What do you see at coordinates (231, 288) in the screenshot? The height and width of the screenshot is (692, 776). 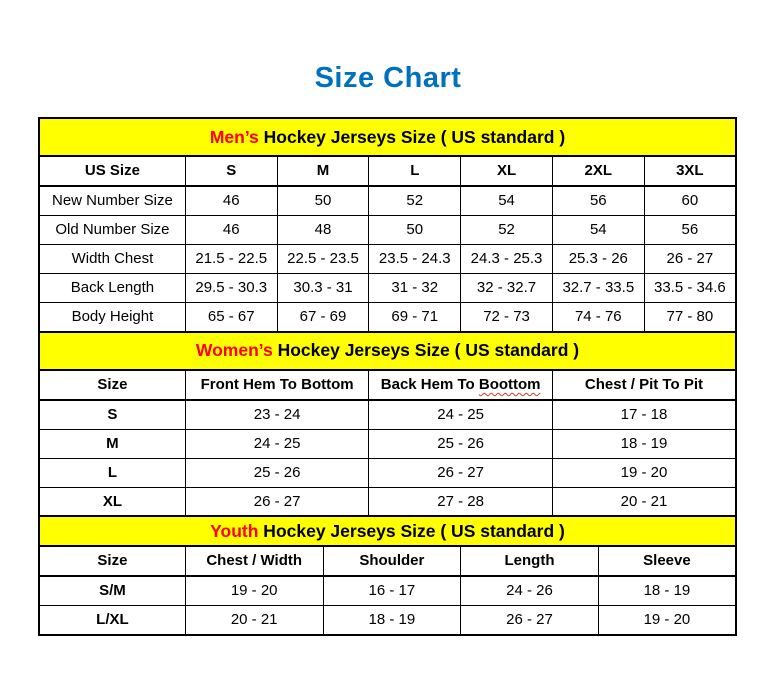 I see `size-cell: 29.5 - 30.3` at bounding box center [231, 288].